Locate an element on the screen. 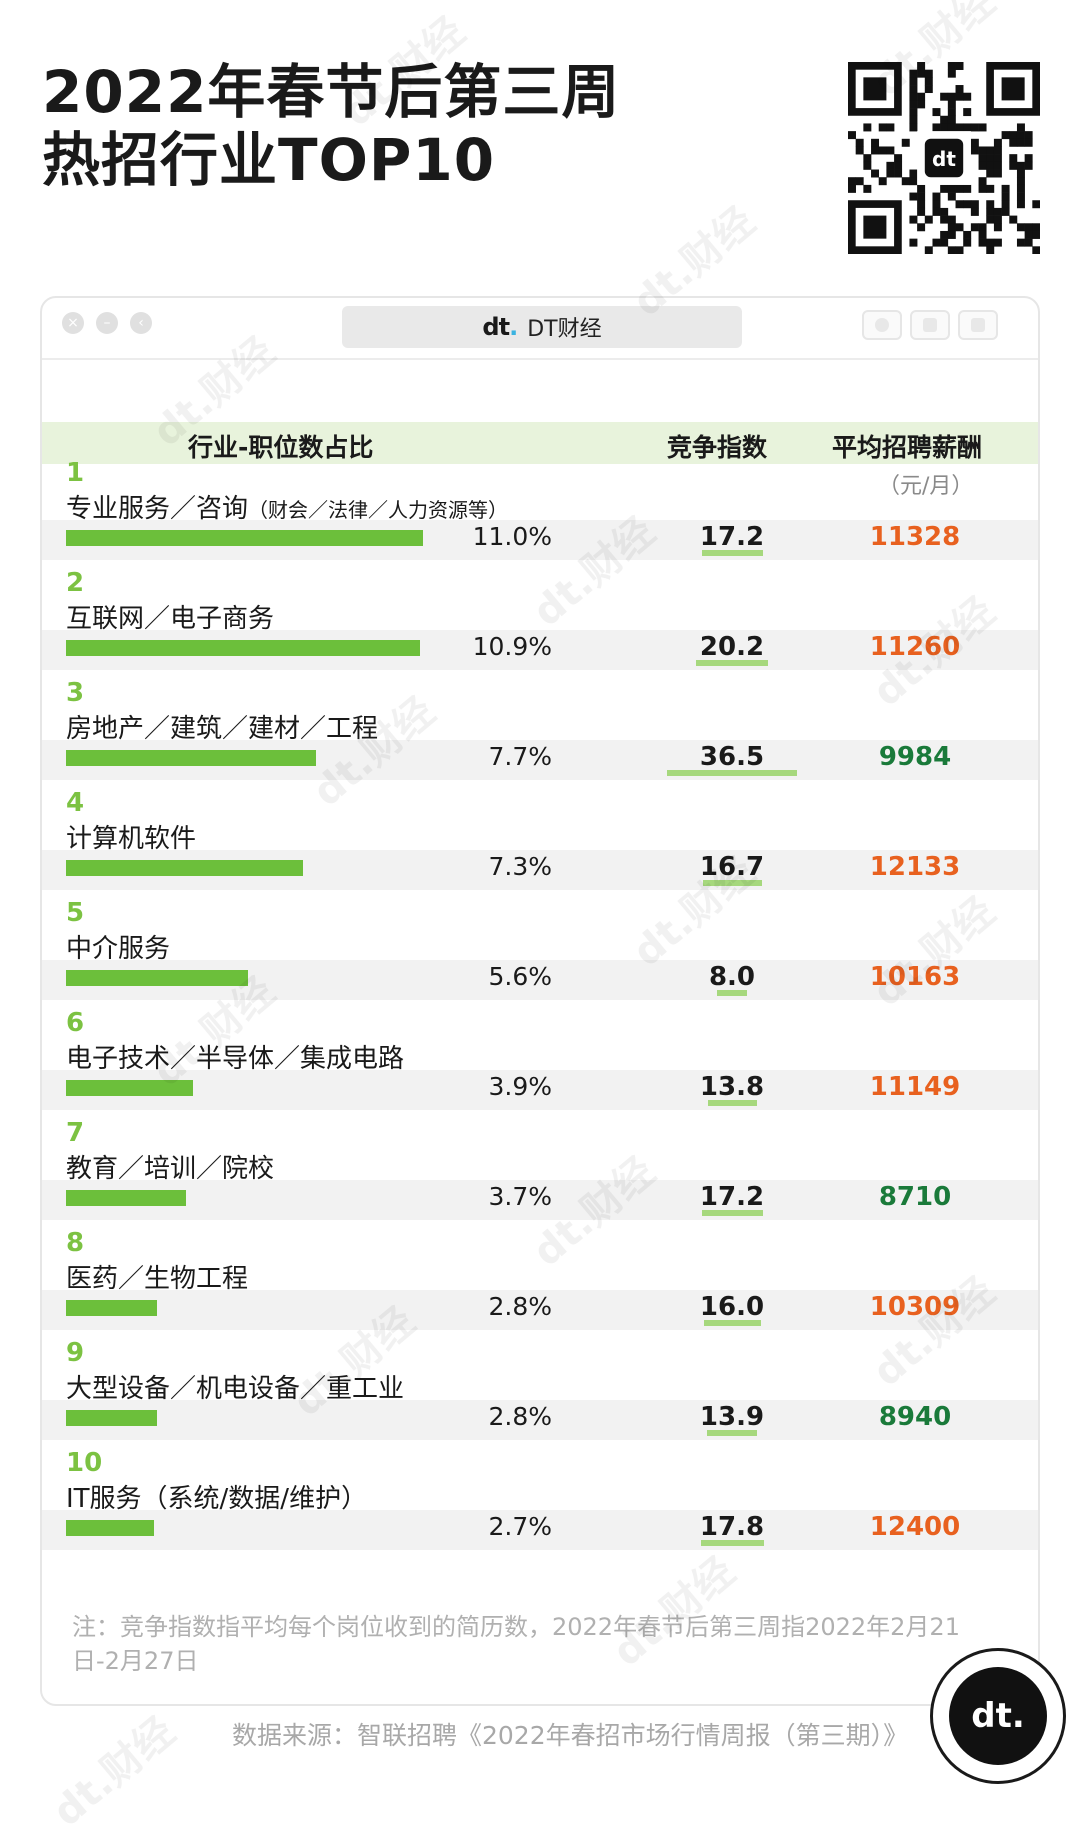 The width and height of the screenshot is (1080, 1837). page-title: 2022年春节后第三周 热招行业TOP10 is located at coordinates (331, 126).